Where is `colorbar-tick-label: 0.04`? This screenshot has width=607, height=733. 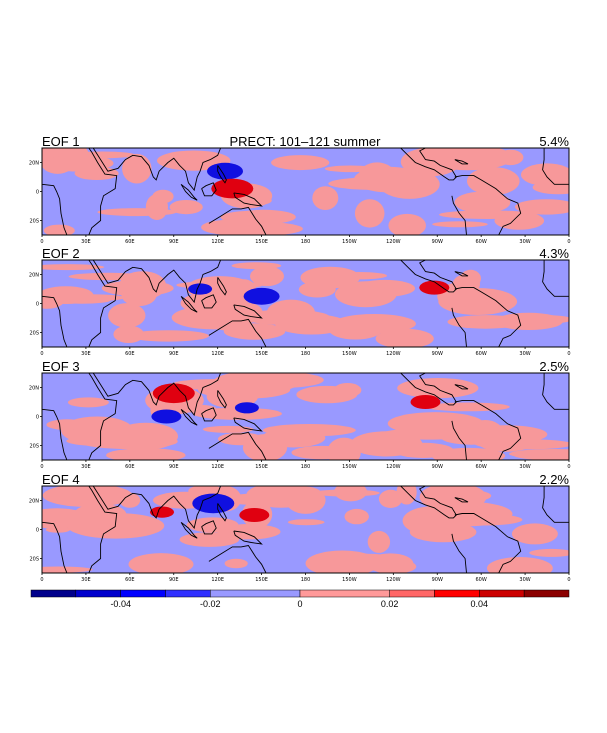
colorbar-tick-label: 0.04 is located at coordinates (480, 604).